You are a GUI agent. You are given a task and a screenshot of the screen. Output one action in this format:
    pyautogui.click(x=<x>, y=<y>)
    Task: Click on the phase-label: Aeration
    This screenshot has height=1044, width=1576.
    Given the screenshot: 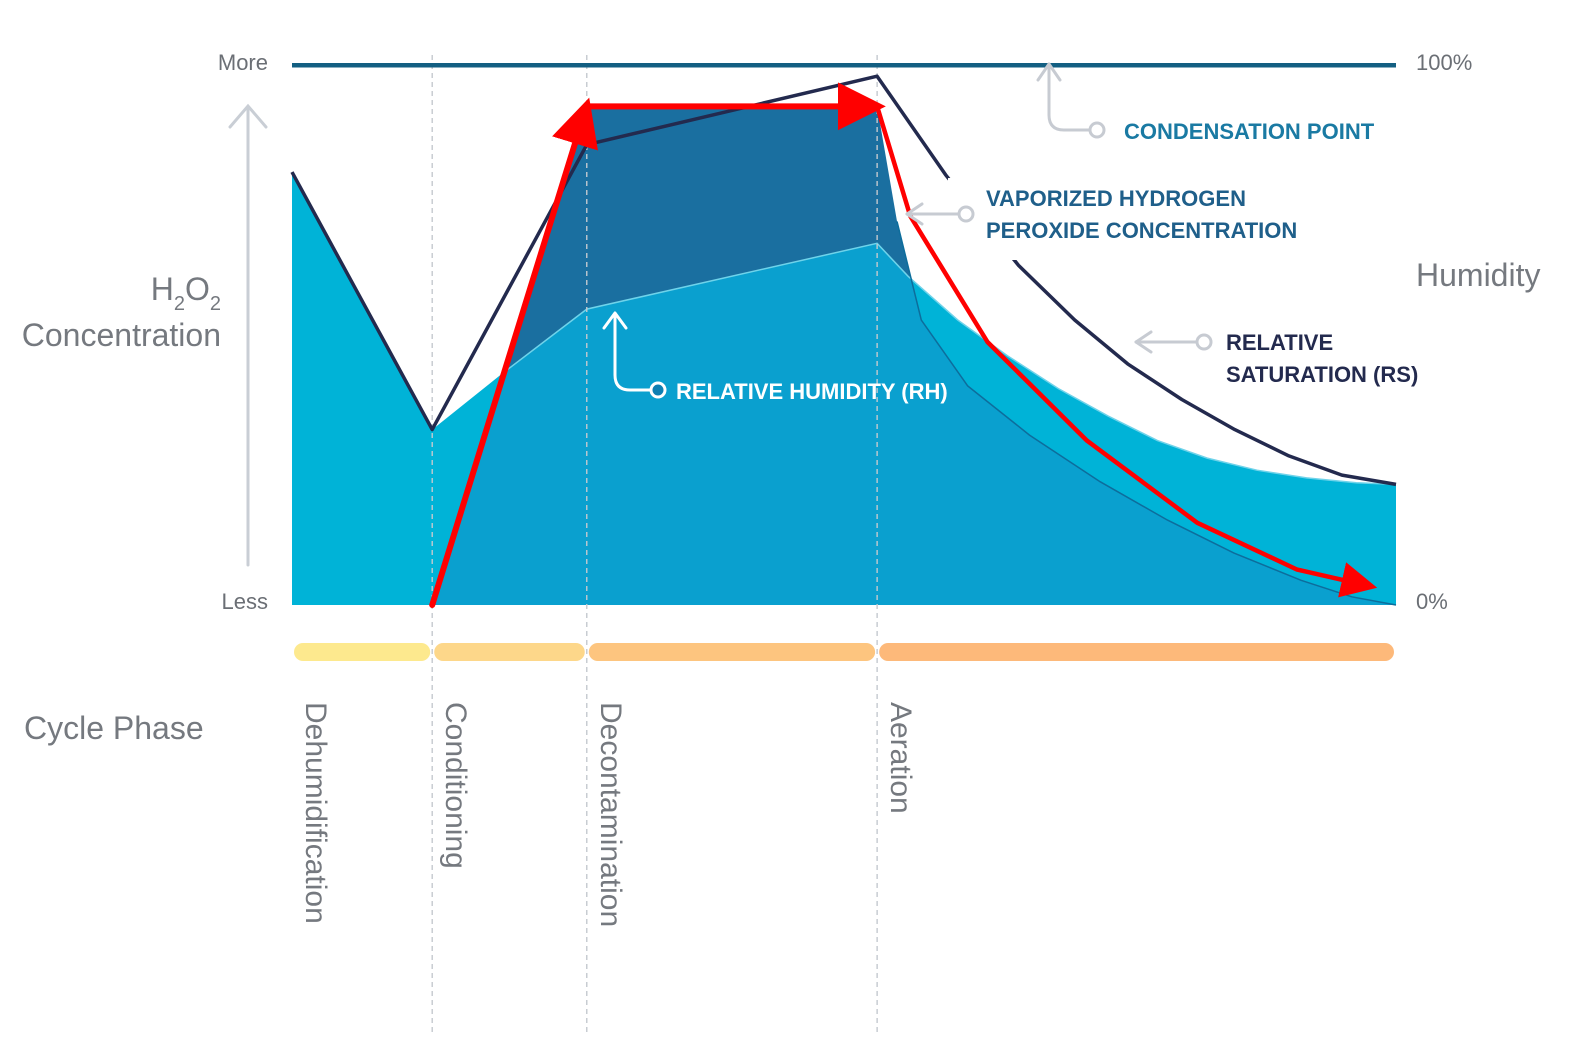 What is the action you would take?
    pyautogui.click(x=900, y=758)
    